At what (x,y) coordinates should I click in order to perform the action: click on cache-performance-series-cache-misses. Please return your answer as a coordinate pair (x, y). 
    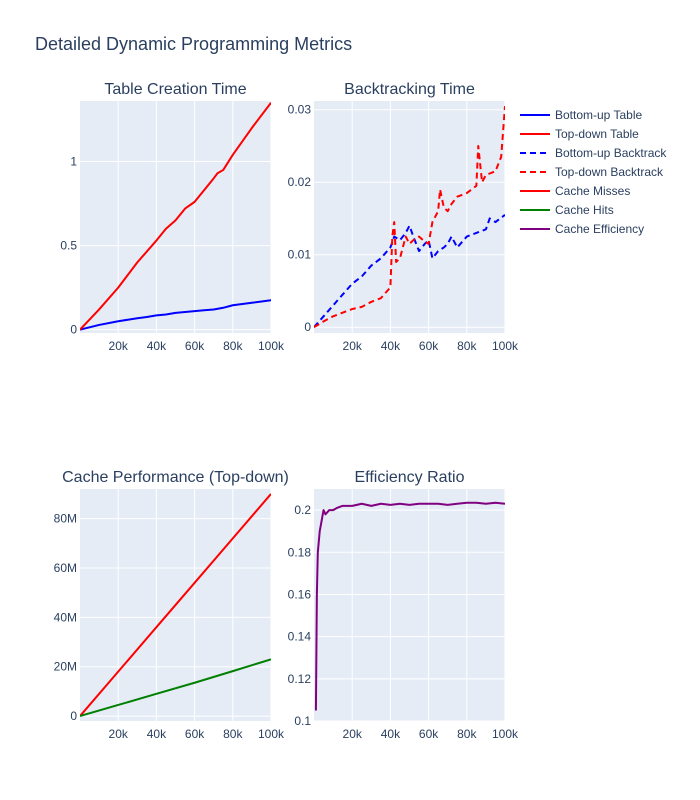
    Looking at the image, I should click on (175, 605).